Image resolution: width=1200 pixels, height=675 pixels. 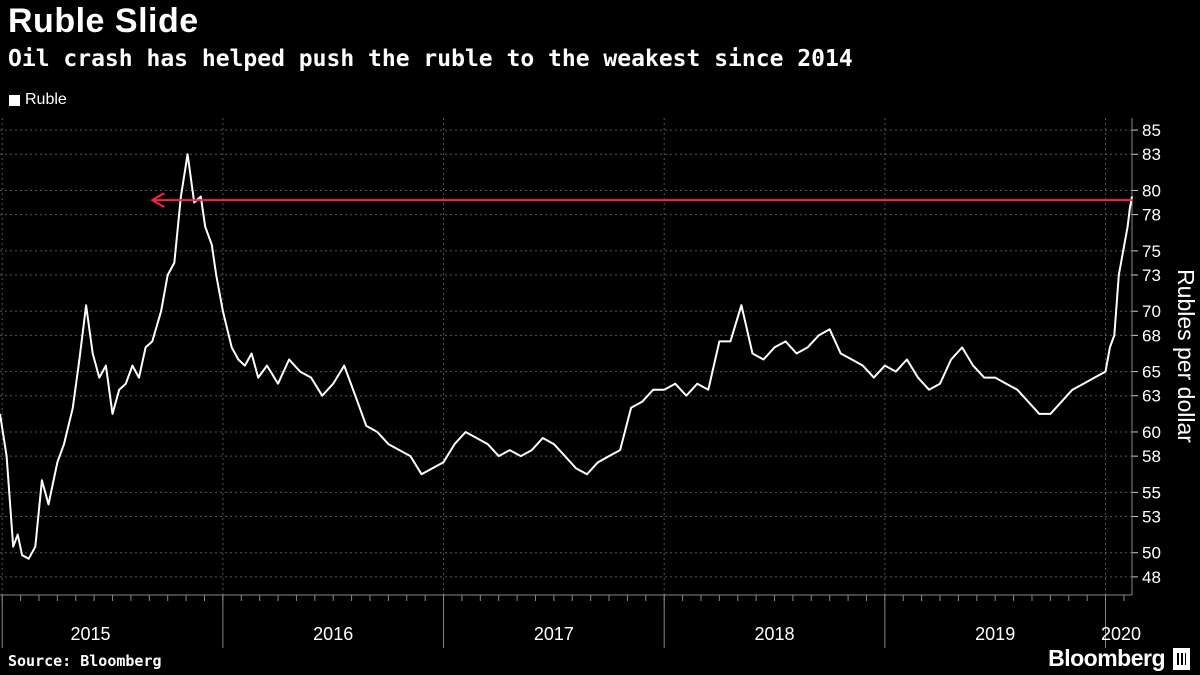 What do you see at coordinates (995, 634) in the screenshot?
I see `x-tick-label: 2019` at bounding box center [995, 634].